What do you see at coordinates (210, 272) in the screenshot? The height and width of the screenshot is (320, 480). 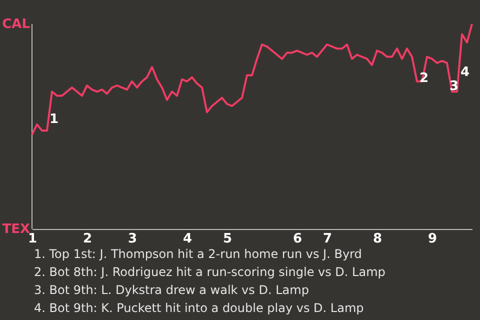 I see `text: 2. Bot 8th: J. Rodriguez hit a run-scoring single vs D. Lamp` at bounding box center [210, 272].